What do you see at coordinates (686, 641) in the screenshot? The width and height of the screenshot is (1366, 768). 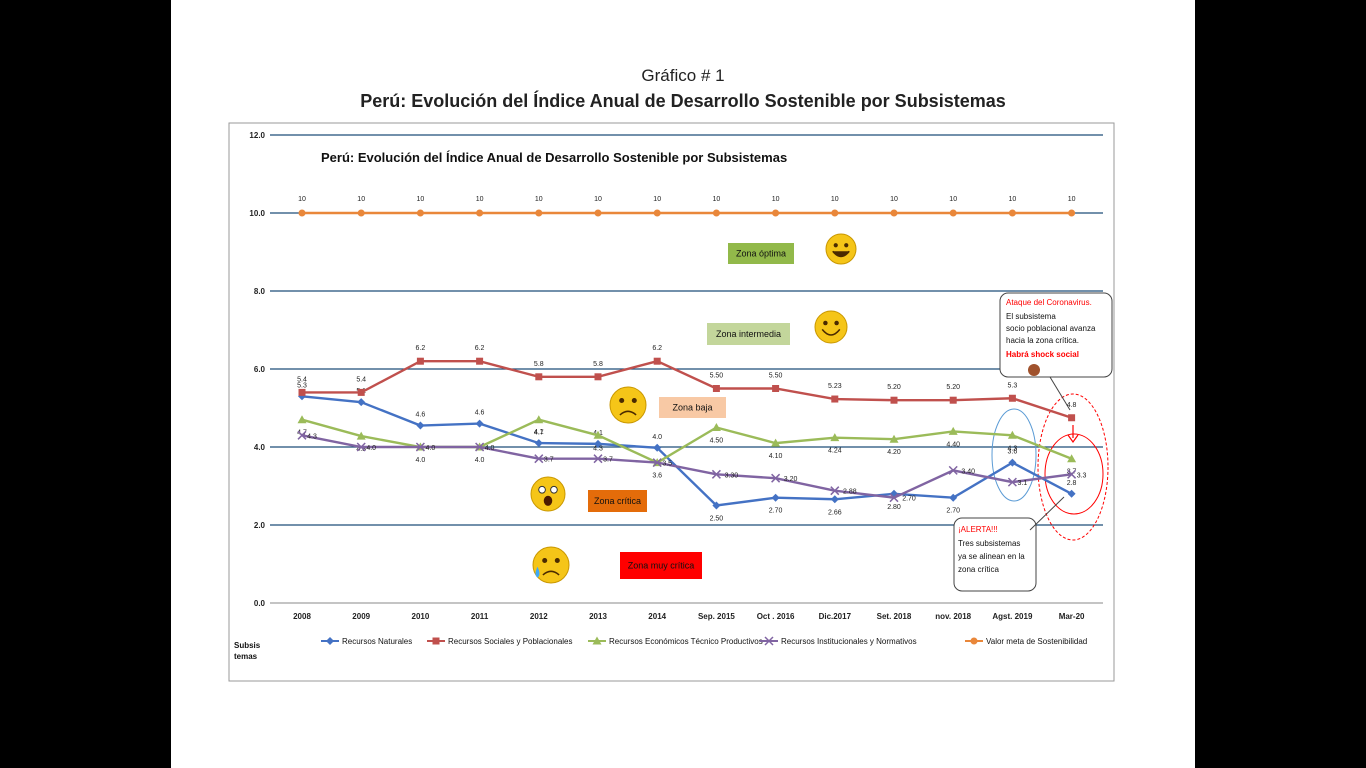 I see `legend-label: Recursos Económicos Técnico Productivos` at bounding box center [686, 641].